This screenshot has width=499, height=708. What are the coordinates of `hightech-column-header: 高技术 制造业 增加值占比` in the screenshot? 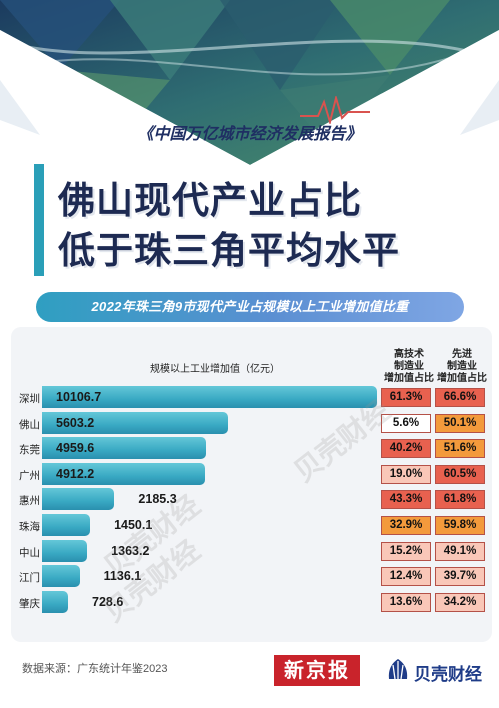 It's located at (409, 367).